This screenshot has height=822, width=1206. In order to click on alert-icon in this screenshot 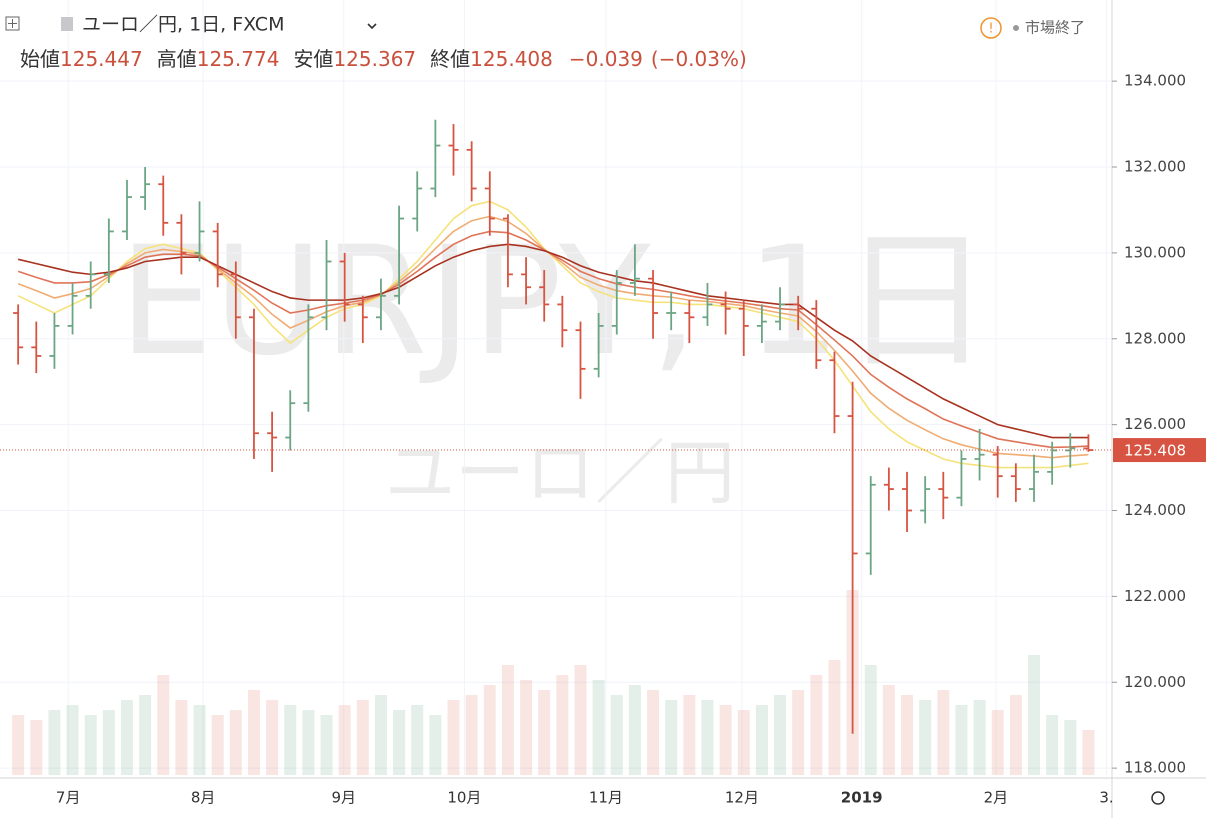, I will do `click(991, 28)`.